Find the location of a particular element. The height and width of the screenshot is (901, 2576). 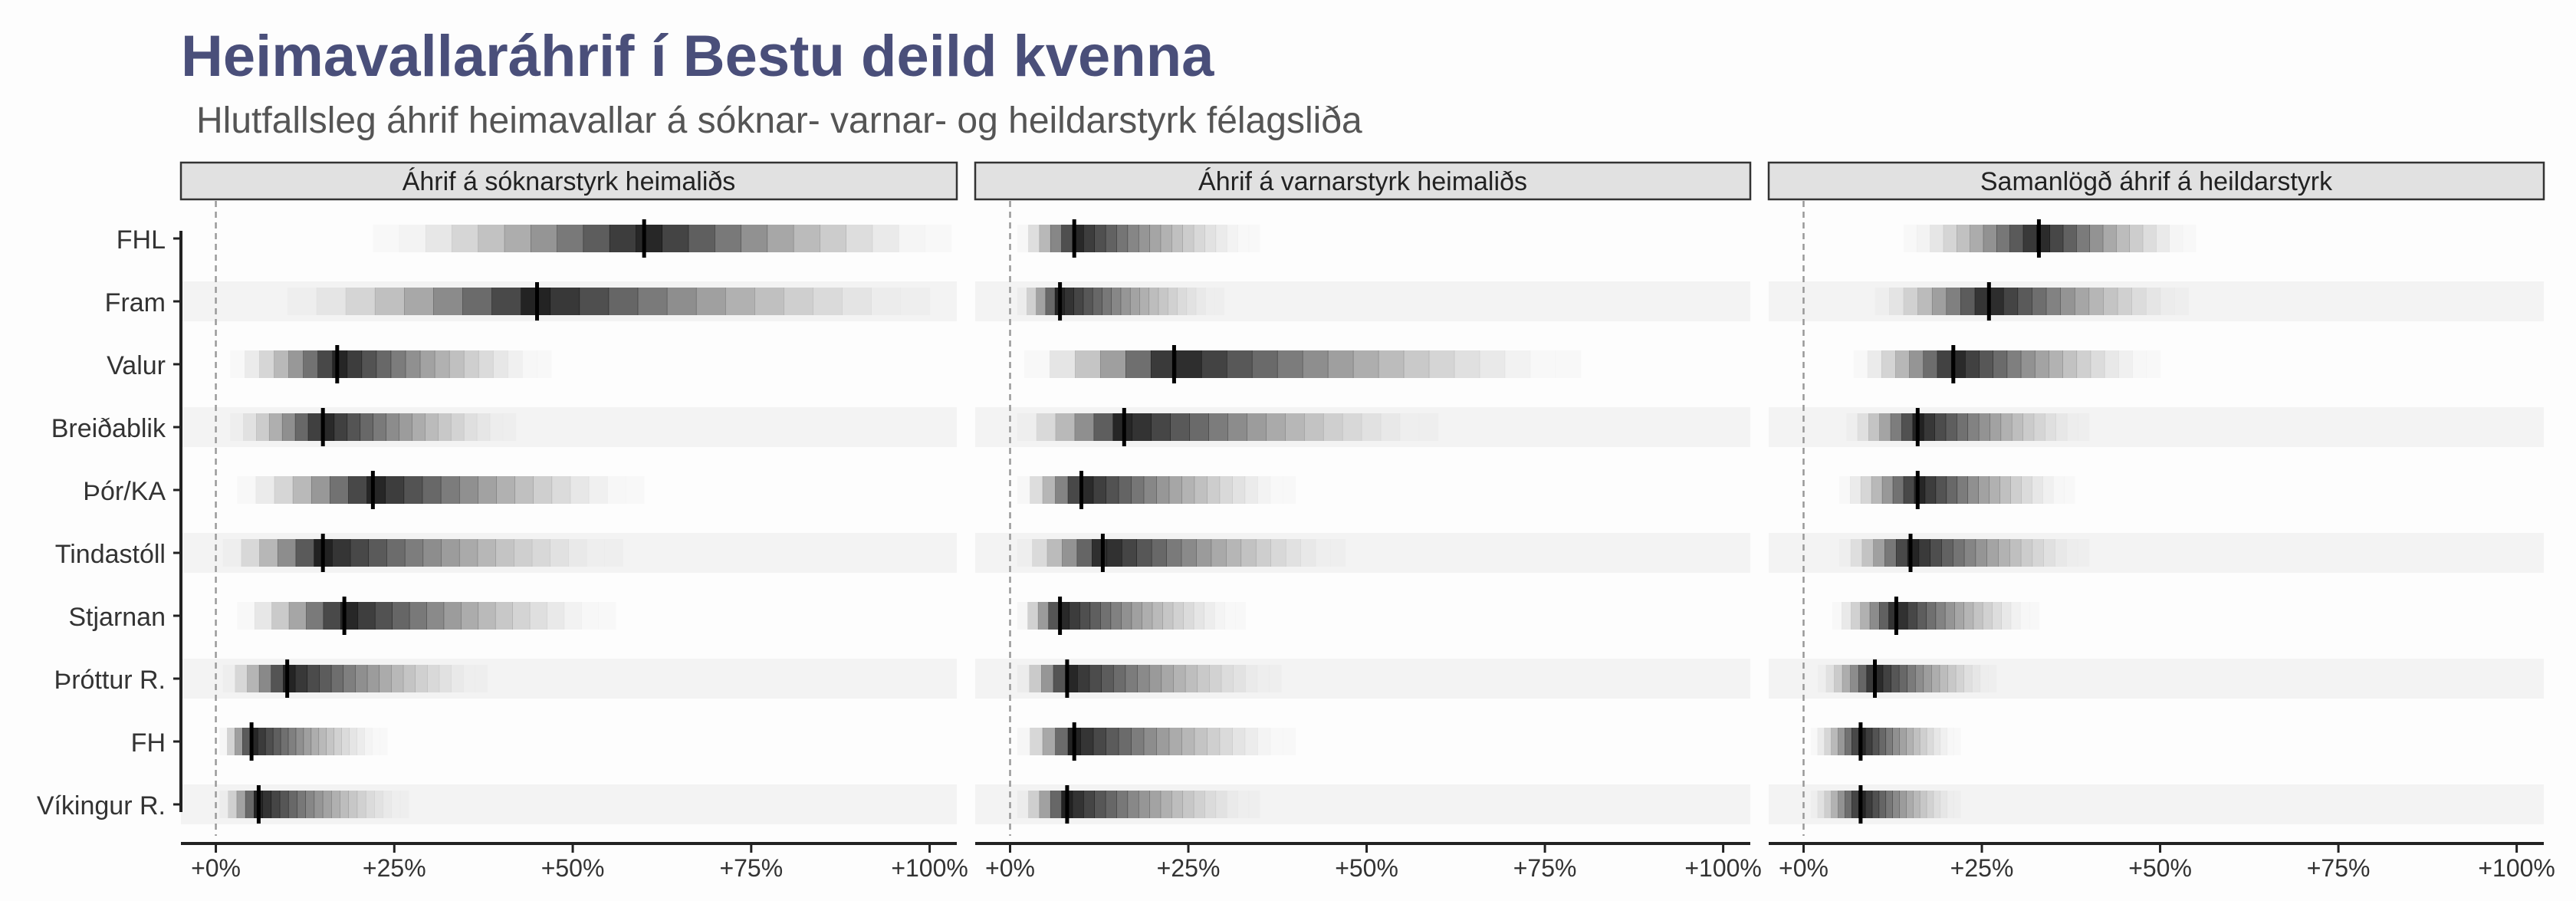

team-label: Þróttur R. is located at coordinates (110, 680).